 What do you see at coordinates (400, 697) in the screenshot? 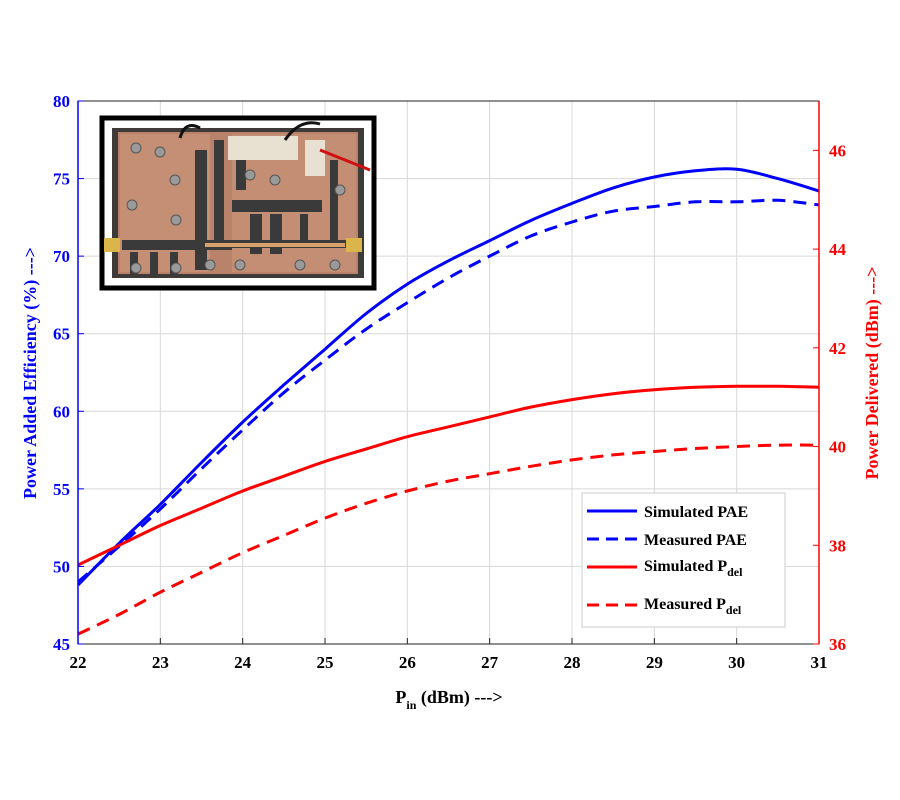
I see `x-axis-title-main: P` at bounding box center [400, 697].